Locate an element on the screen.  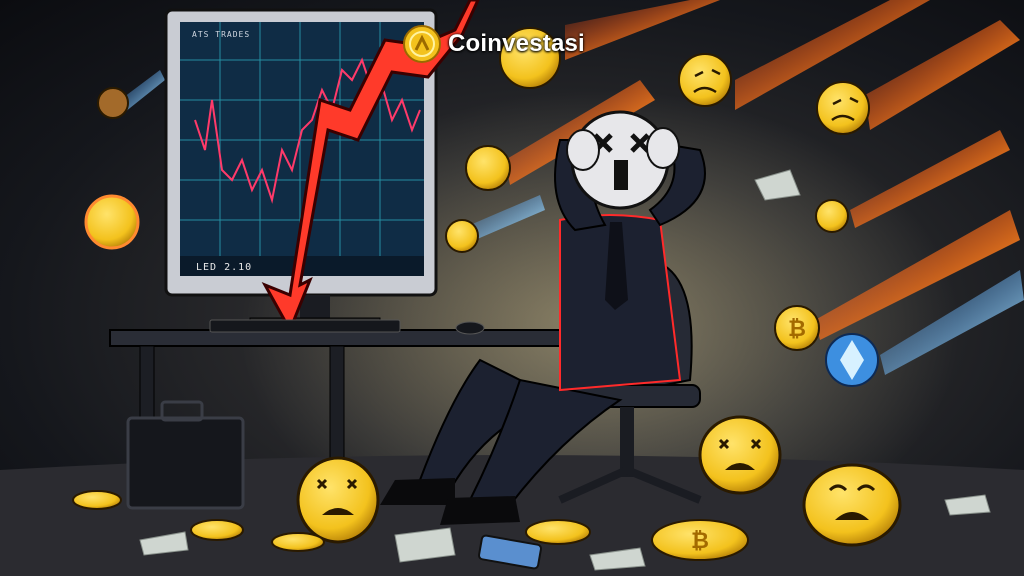
bitcoin-coin-icon: ₿ is located at coordinates (410, 525).